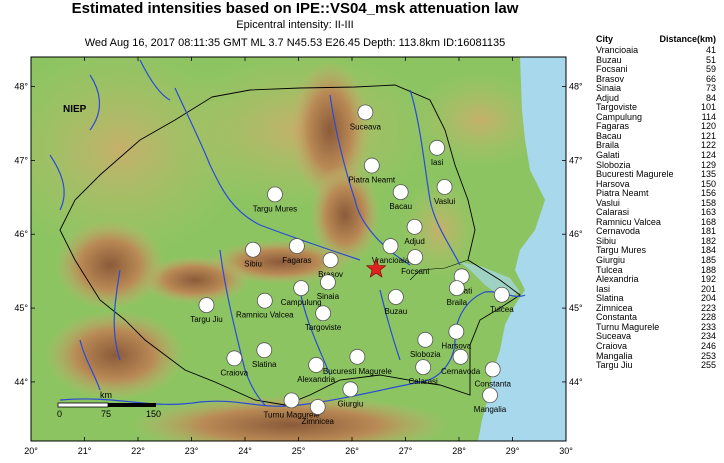 The width and height of the screenshot is (724, 463). What do you see at coordinates (708, 336) in the screenshot?
I see `city-distance: 234` at bounding box center [708, 336].